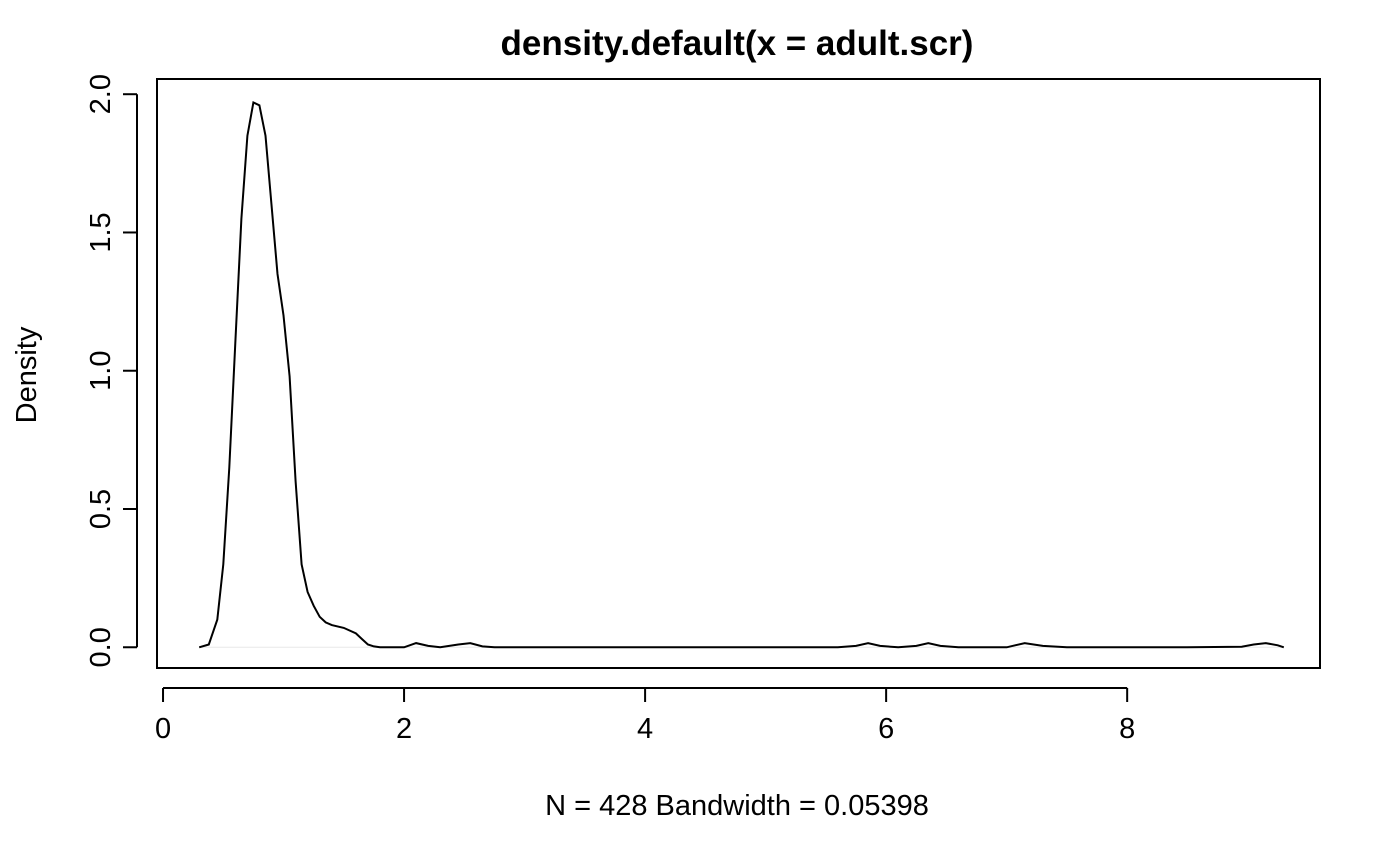  I want to click on y-tick-label: 1.5, so click(101, 232).